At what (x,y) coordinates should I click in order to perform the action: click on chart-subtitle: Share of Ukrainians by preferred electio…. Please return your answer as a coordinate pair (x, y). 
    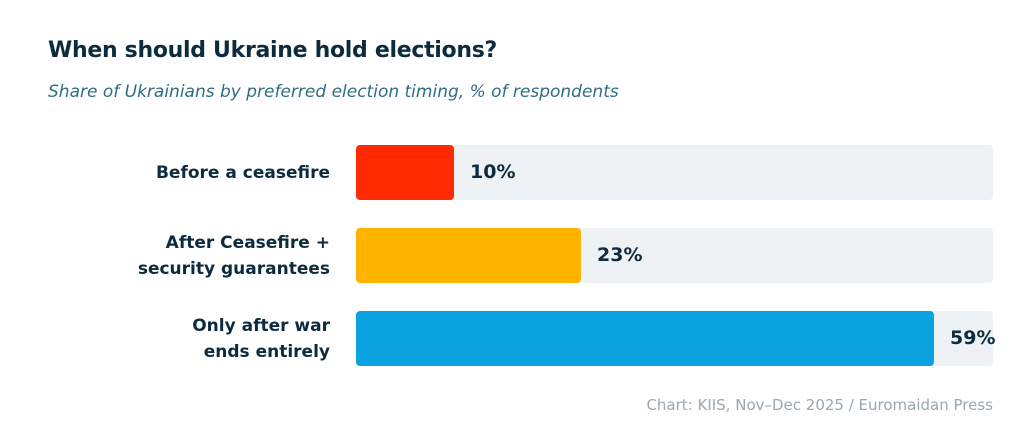
    Looking at the image, I should click on (333, 92).